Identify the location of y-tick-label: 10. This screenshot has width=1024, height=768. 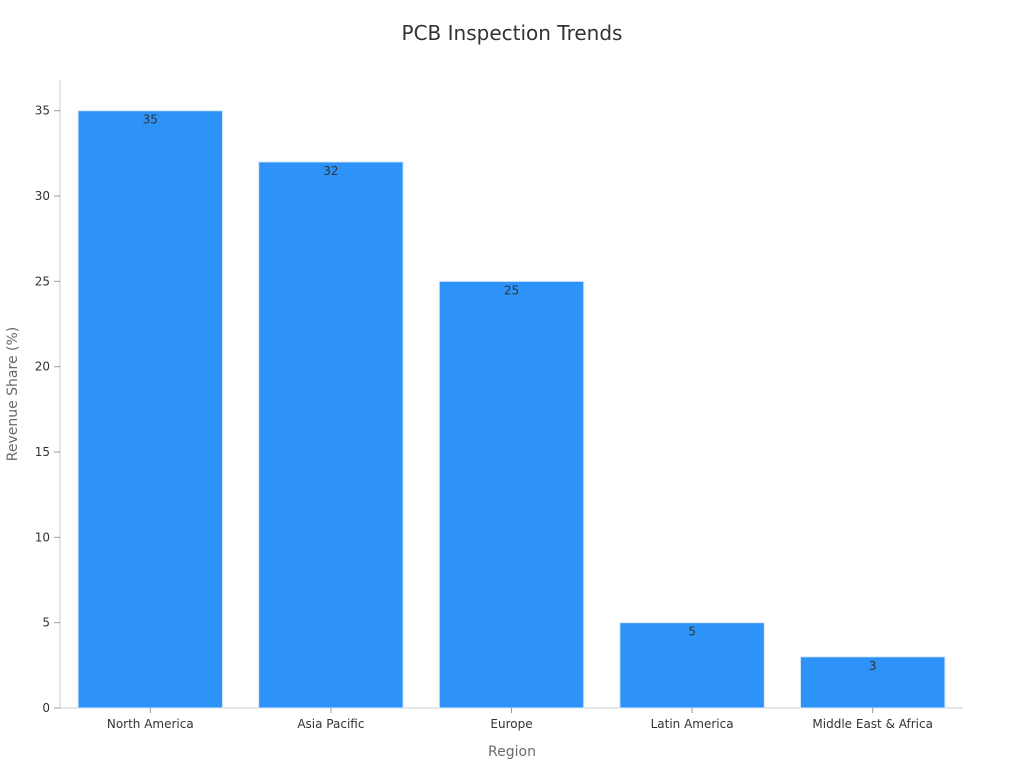
(42, 537).